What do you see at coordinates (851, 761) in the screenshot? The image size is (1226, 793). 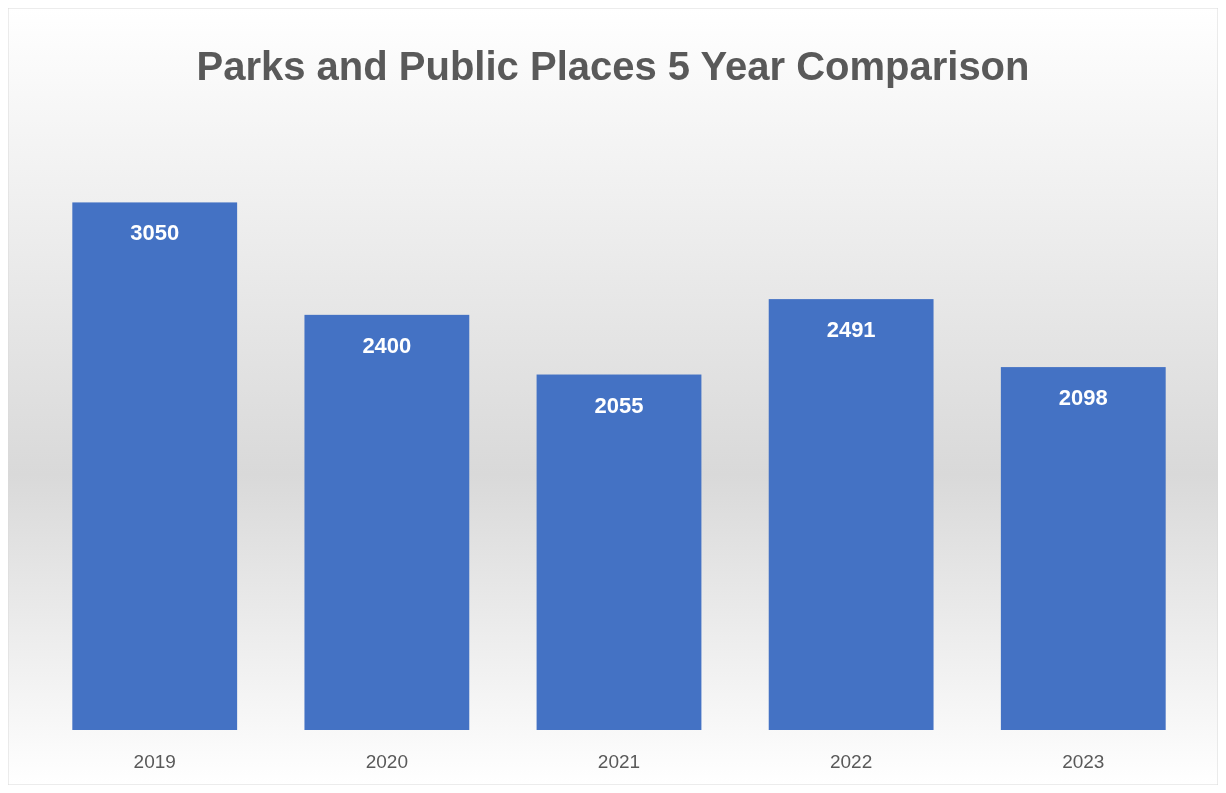 I see `x-tick-label: 2022` at bounding box center [851, 761].